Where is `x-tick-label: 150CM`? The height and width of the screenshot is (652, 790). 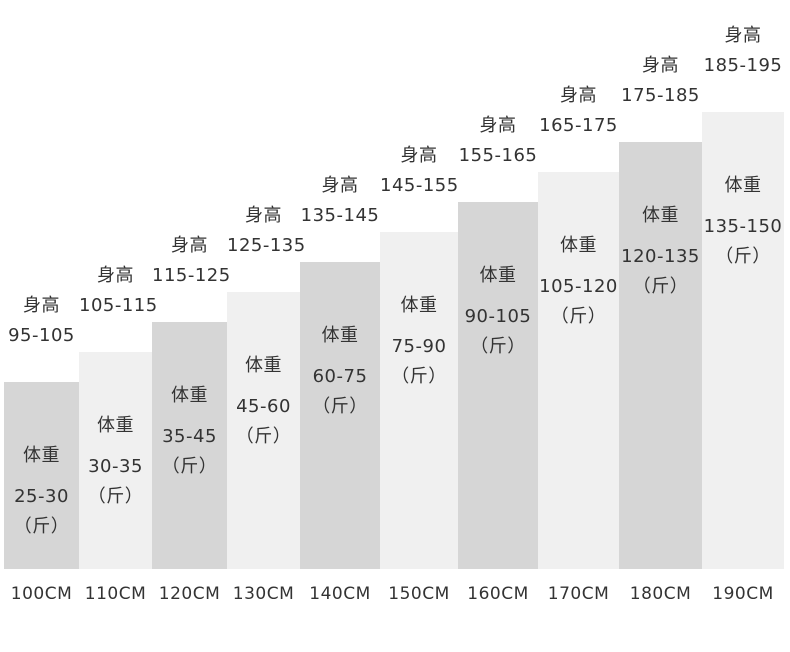 x-tick-label: 150CM is located at coordinates (419, 594).